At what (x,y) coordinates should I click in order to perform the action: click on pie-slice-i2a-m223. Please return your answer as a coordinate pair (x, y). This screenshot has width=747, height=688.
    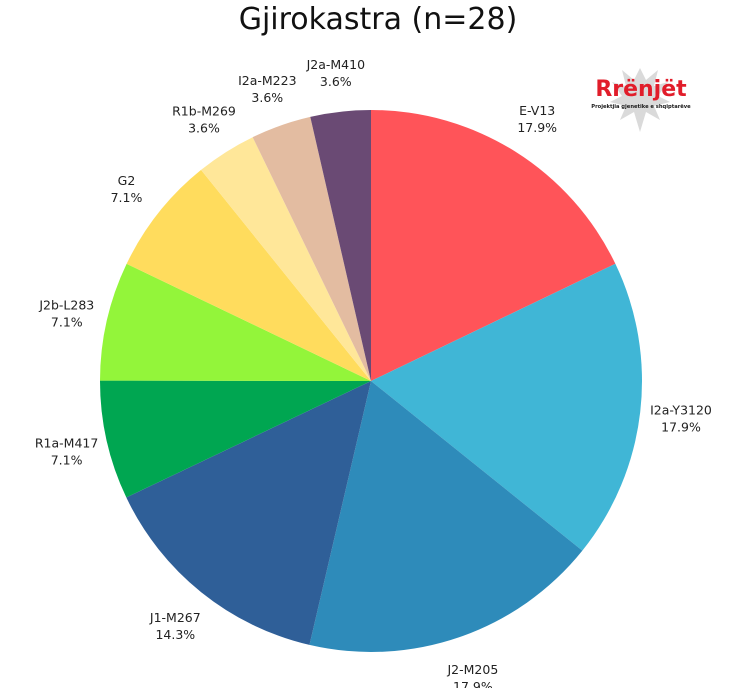
    Looking at the image, I should click on (311, 248).